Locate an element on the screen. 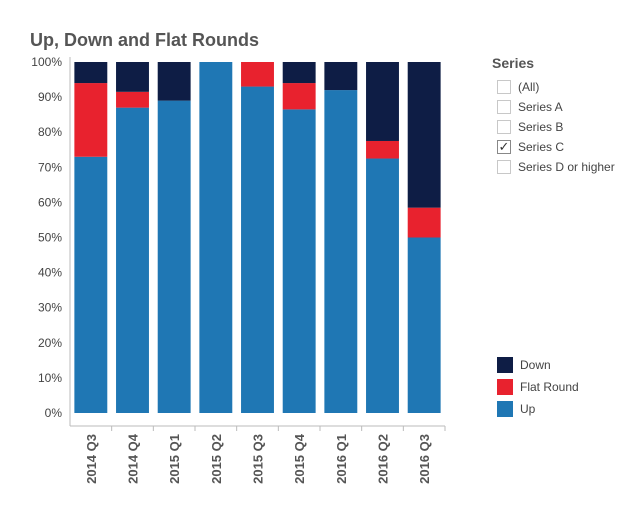 The image size is (640, 512). x-tick-label: 2014 Q4 is located at coordinates (133, 458).